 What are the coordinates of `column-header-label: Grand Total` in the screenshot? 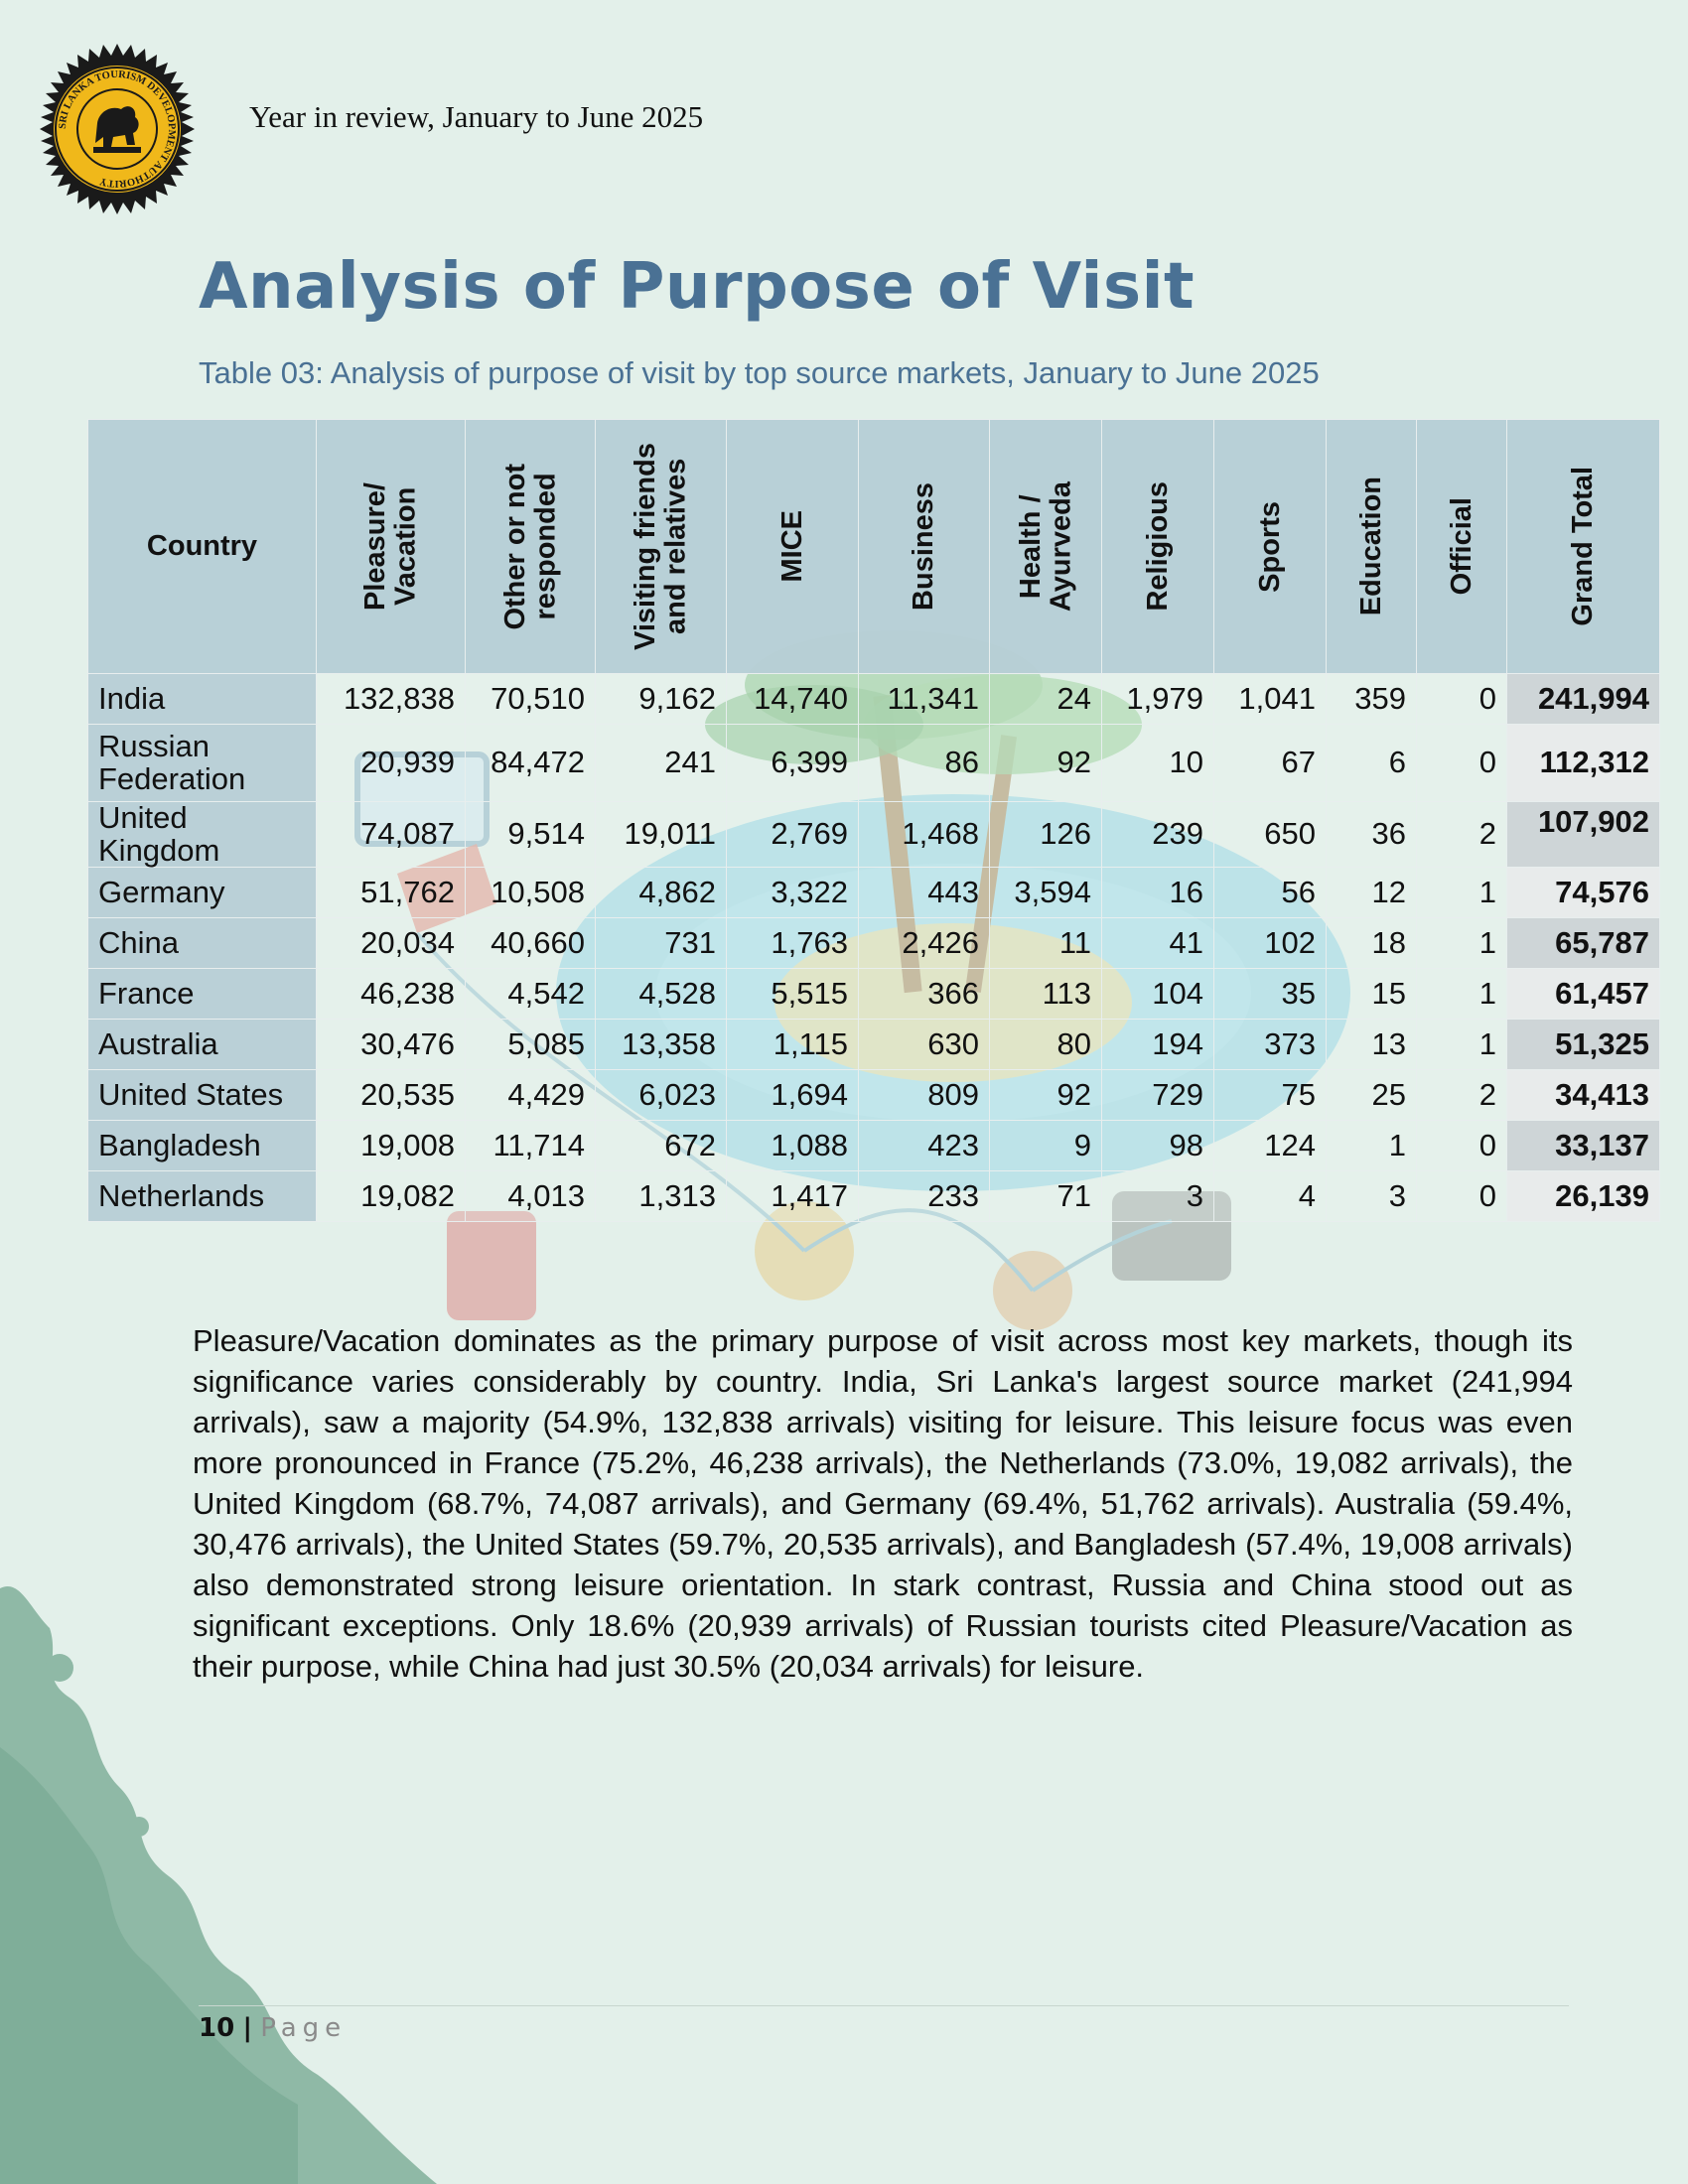 It's located at (1583, 546).